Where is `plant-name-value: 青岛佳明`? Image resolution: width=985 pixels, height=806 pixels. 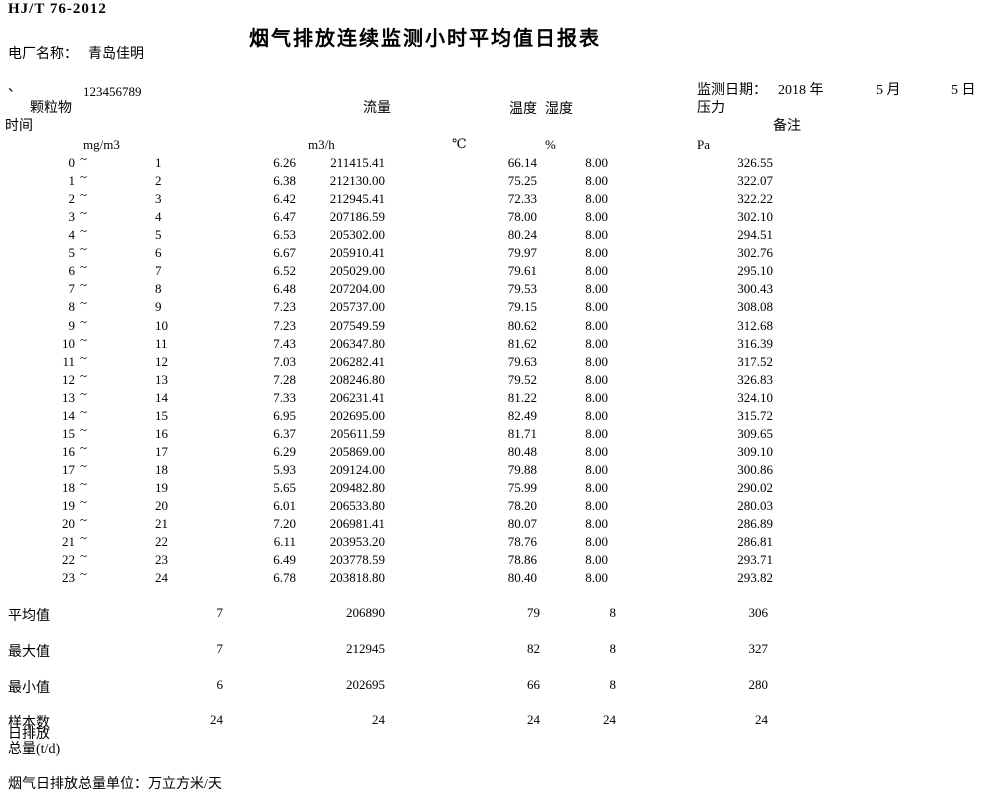 plant-name-value: 青岛佳明 is located at coordinates (116, 54).